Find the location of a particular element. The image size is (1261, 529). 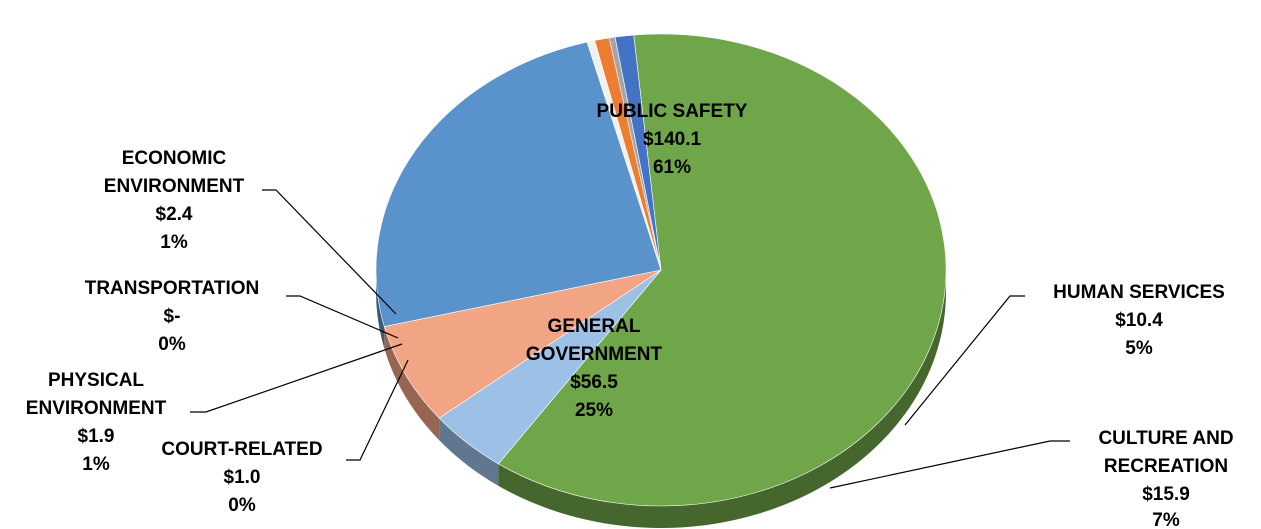

label-general-government-line1: GENERAL is located at coordinates (594, 326).